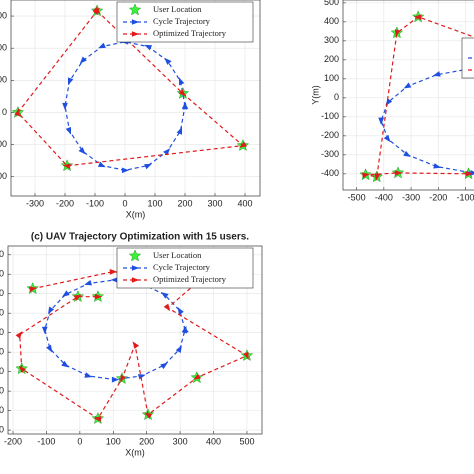 Image resolution: width=474 pixels, height=474 pixels. What do you see at coordinates (177, 9) in the screenshot?
I see `legend-label: User Location` at bounding box center [177, 9].